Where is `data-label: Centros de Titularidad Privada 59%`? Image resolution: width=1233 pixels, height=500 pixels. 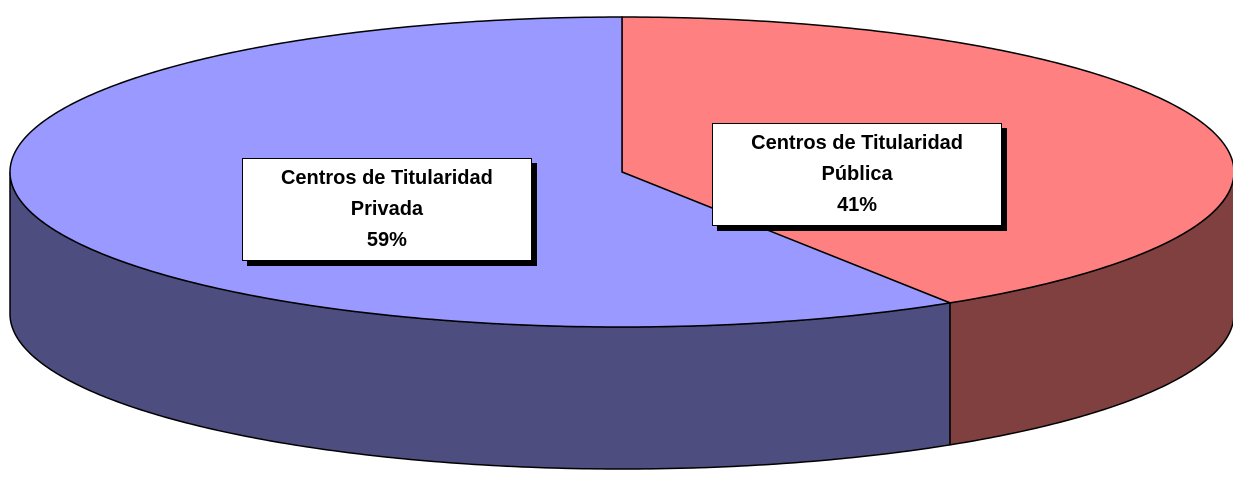 data-label: Centros de Titularidad Privada 59% is located at coordinates (386, 209).